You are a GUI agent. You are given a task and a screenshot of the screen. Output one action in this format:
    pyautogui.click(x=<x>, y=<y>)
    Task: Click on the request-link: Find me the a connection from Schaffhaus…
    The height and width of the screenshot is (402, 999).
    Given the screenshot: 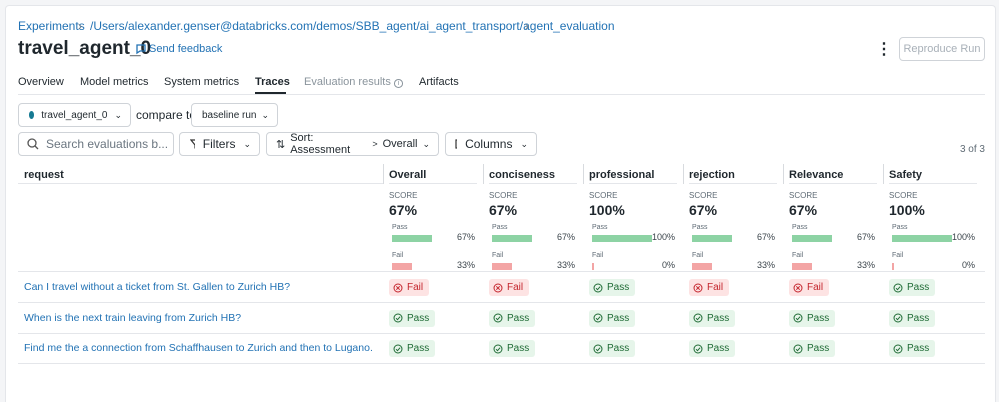 What is the action you would take?
    pyautogui.click(x=198, y=348)
    